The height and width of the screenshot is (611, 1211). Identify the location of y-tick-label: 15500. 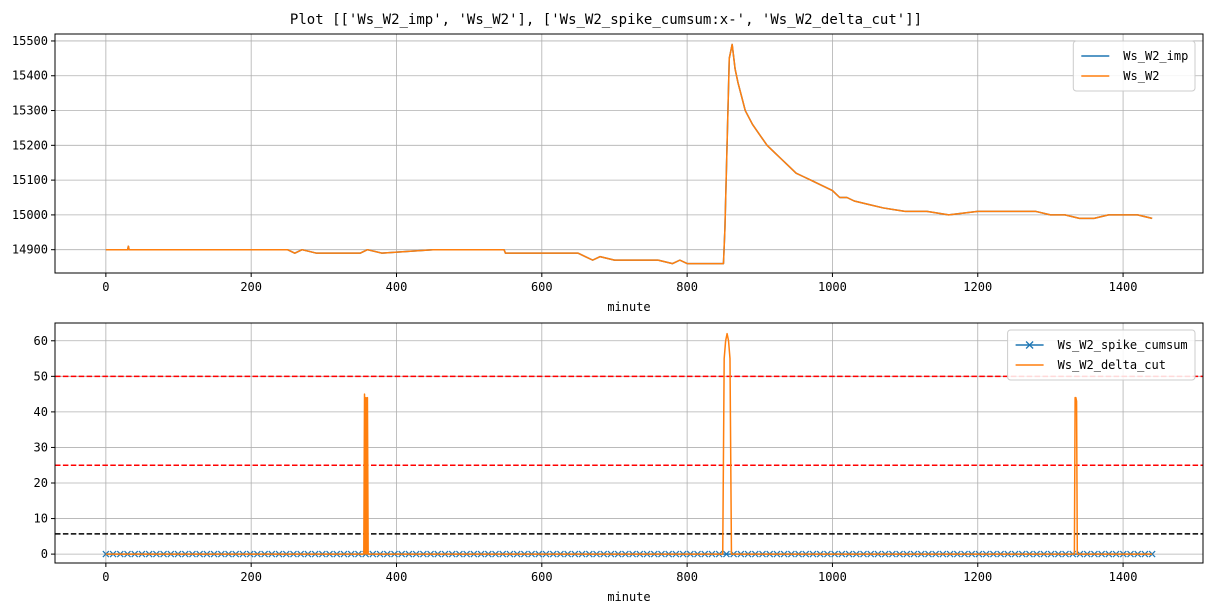
(30, 41).